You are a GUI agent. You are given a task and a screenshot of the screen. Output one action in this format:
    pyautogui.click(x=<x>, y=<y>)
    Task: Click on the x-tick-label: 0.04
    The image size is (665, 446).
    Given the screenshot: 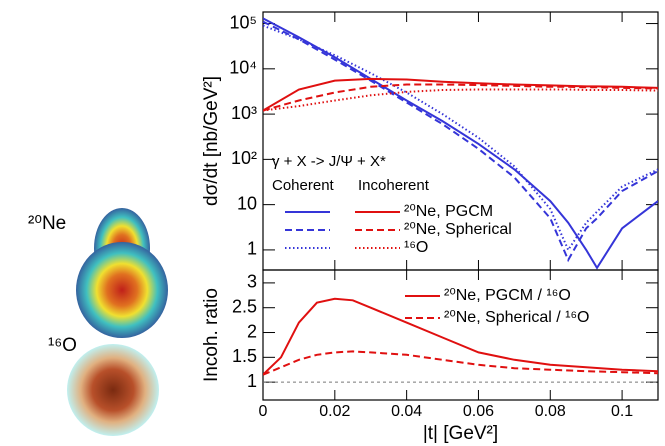 What is the action you would take?
    pyautogui.click(x=406, y=411)
    